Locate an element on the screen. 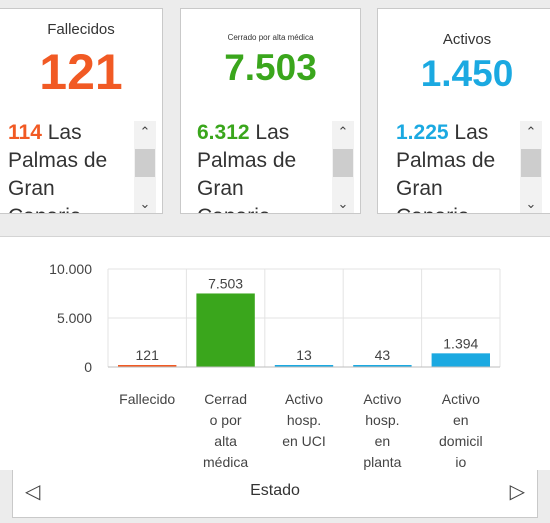  y-tick-label: 10.000 is located at coordinates (70, 269).